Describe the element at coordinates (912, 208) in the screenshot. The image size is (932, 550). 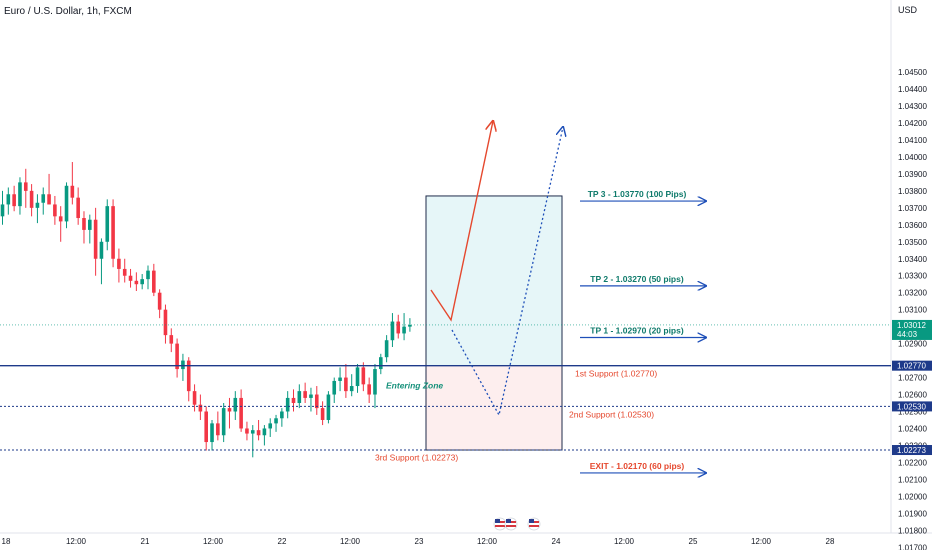
I see `price-tick-label: 1.03700` at that location.